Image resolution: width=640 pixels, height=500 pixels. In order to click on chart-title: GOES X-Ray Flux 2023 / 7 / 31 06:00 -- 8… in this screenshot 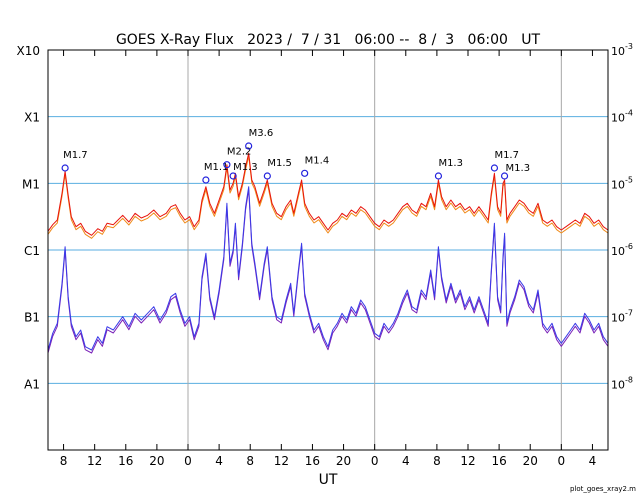, I will do `click(328, 40)`.